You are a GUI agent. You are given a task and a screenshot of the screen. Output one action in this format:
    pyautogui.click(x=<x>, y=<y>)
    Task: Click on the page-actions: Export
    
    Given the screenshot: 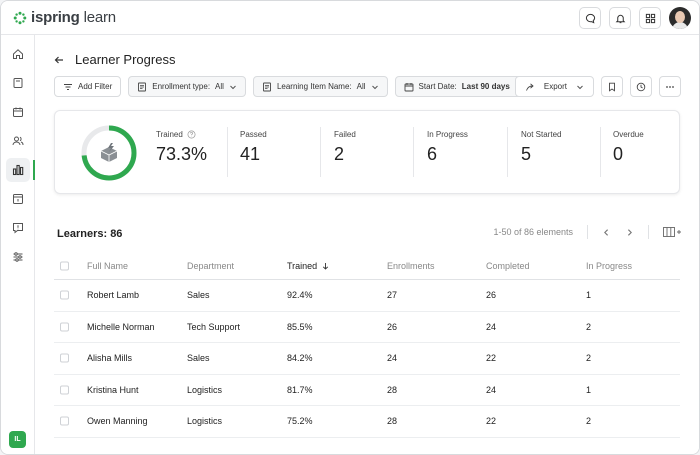 What is the action you would take?
    pyautogui.click(x=597, y=86)
    